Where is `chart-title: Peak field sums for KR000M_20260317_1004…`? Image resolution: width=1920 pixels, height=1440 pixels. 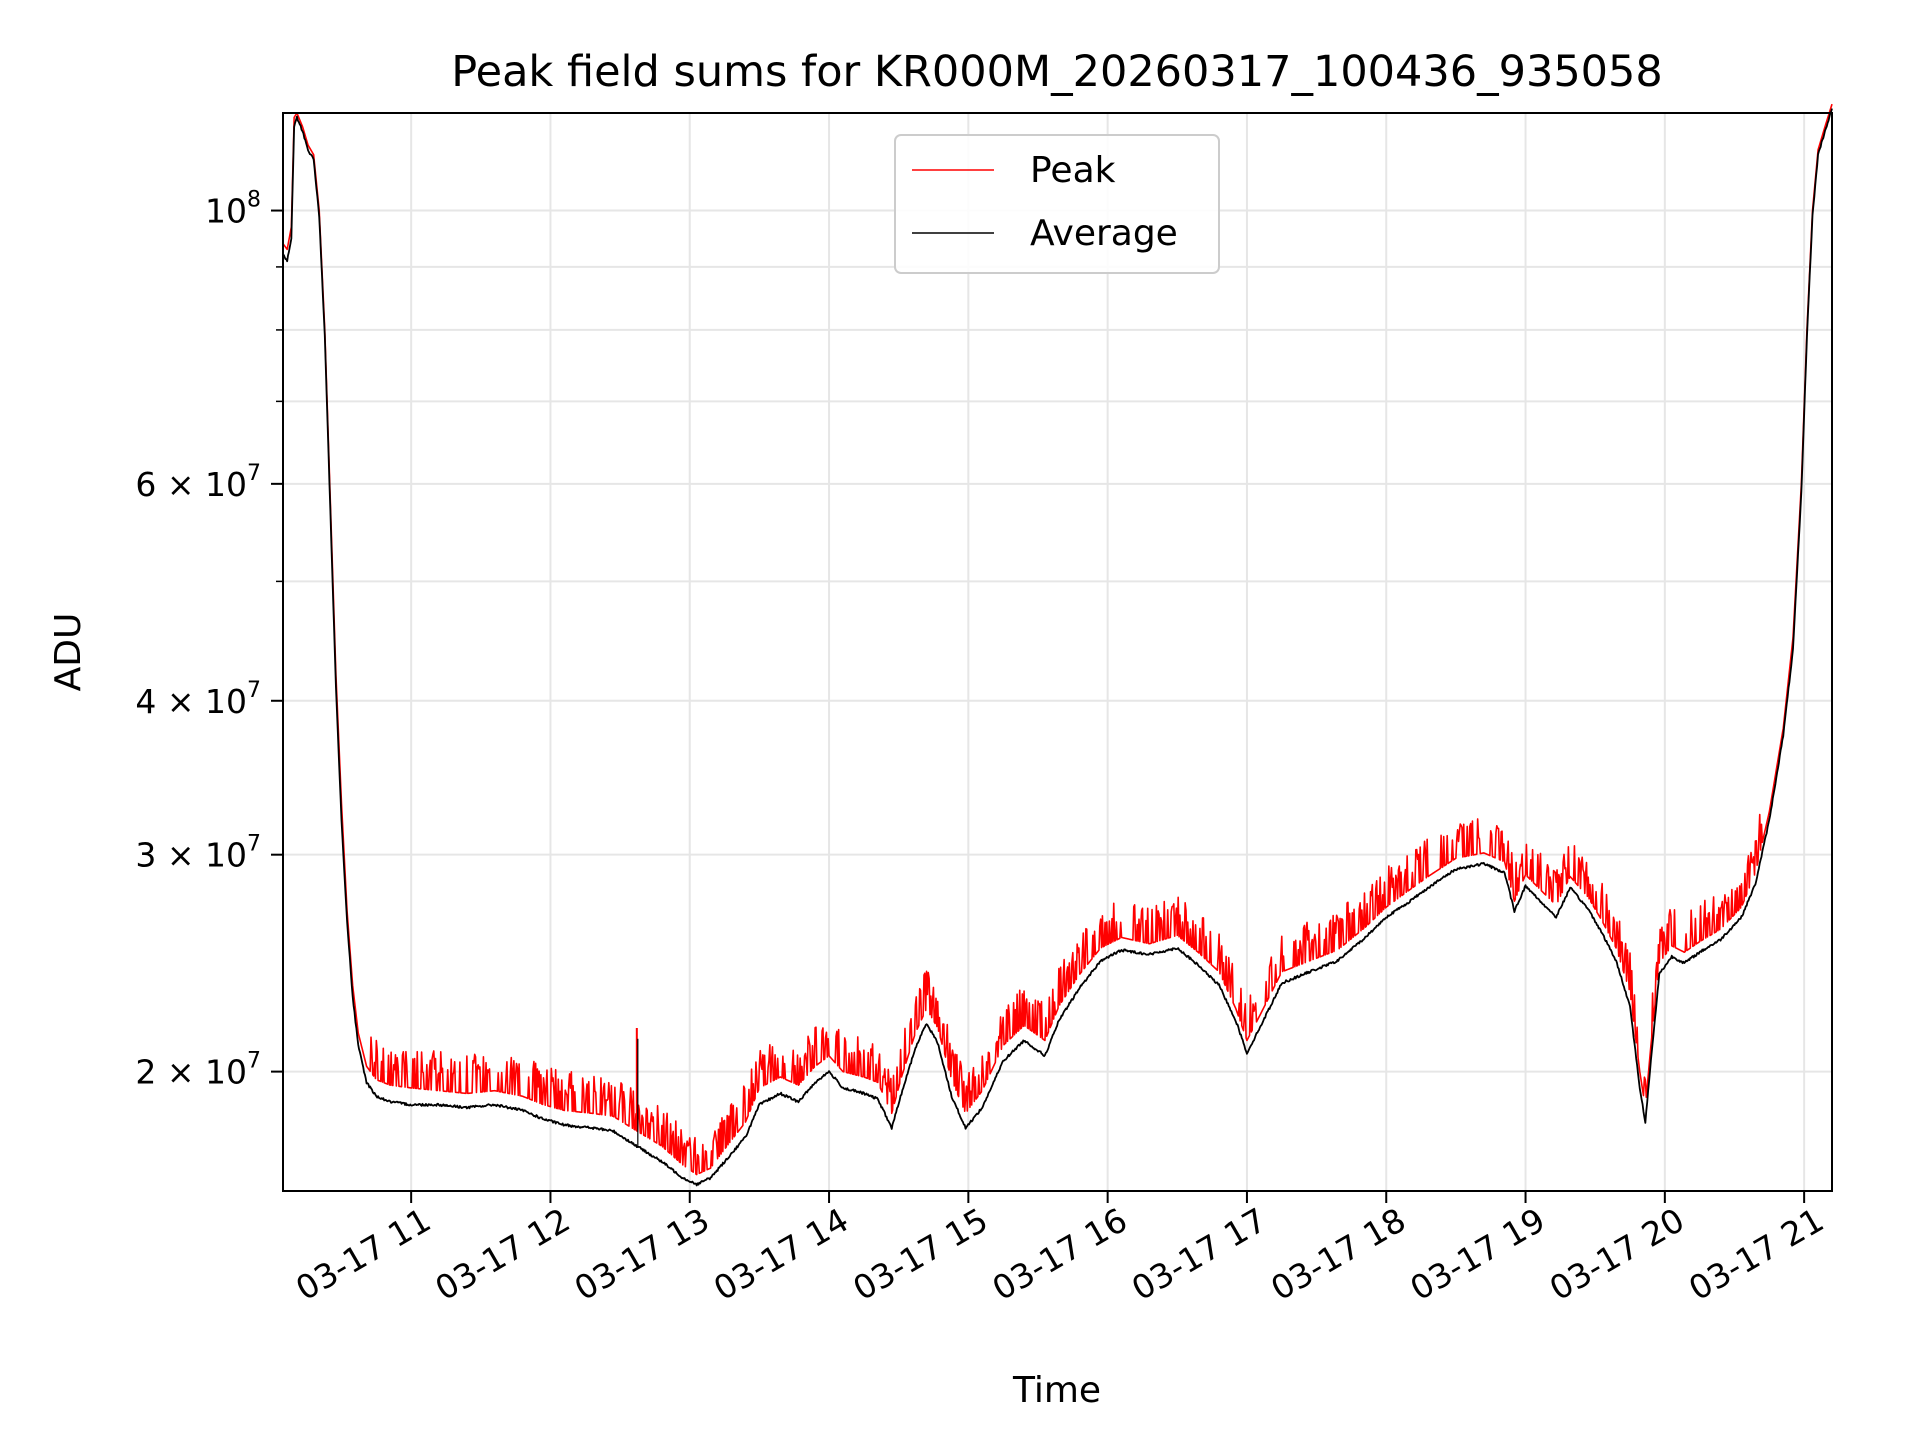
chart-title: Peak field sums for KR000M_20260317_1004… is located at coordinates (1057, 72).